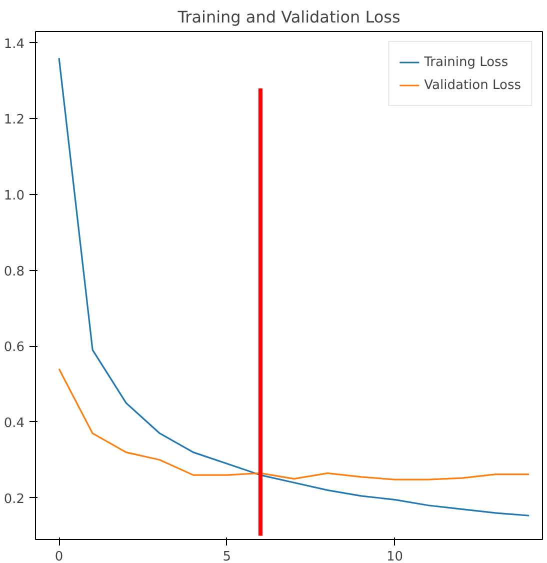  Describe the element at coordinates (14, 44) in the screenshot. I see `y-tick-label: 1.4` at that location.